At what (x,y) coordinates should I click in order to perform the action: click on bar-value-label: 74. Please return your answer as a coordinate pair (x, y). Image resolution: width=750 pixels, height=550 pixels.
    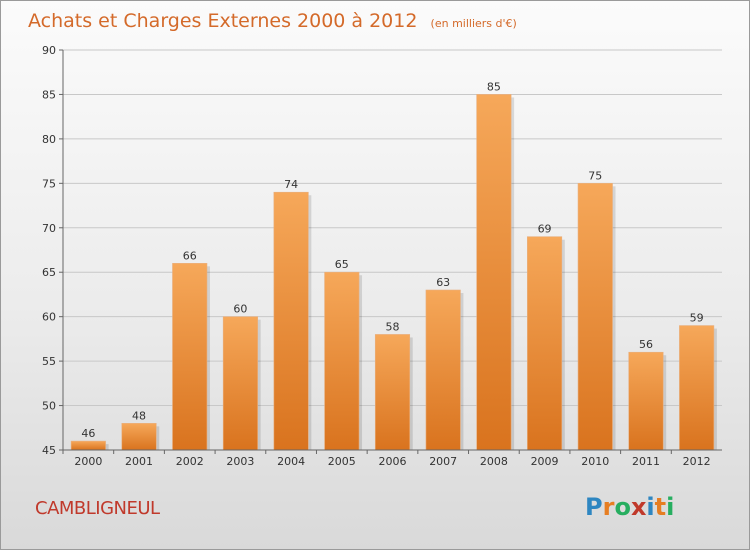
    Looking at the image, I should click on (291, 184).